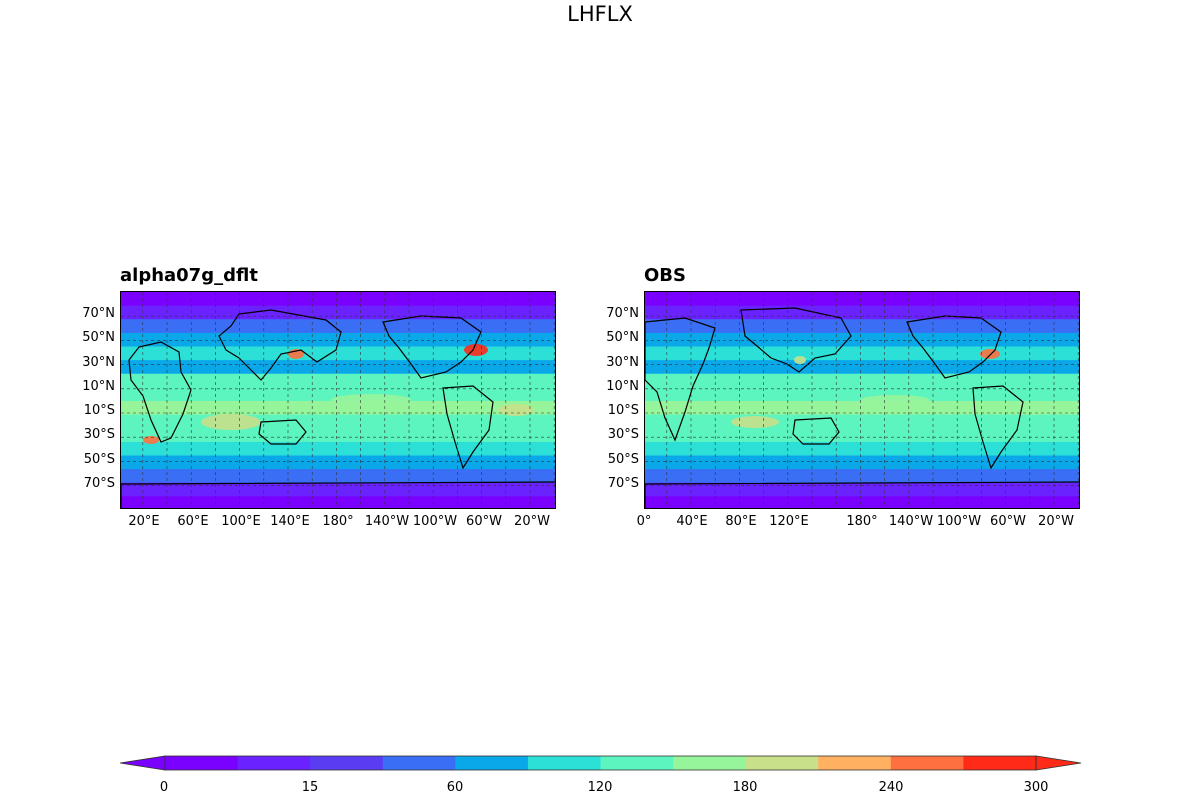 The height and width of the screenshot is (800, 1200). I want to click on lon-label: 80°E, so click(741, 521).